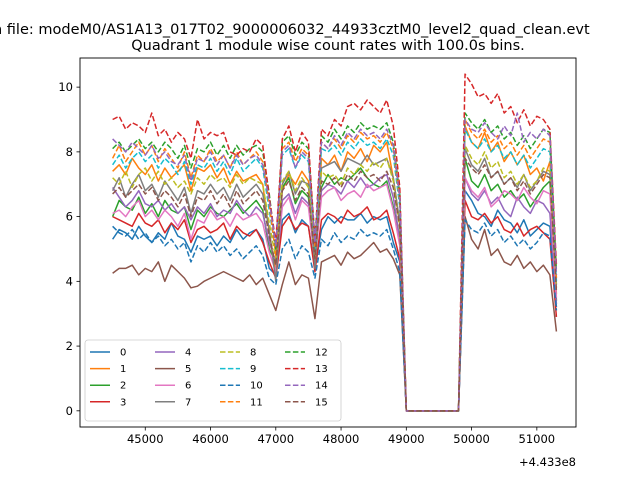  Describe the element at coordinates (69, 152) in the screenshot. I see `y-tick-label: 8` at that location.